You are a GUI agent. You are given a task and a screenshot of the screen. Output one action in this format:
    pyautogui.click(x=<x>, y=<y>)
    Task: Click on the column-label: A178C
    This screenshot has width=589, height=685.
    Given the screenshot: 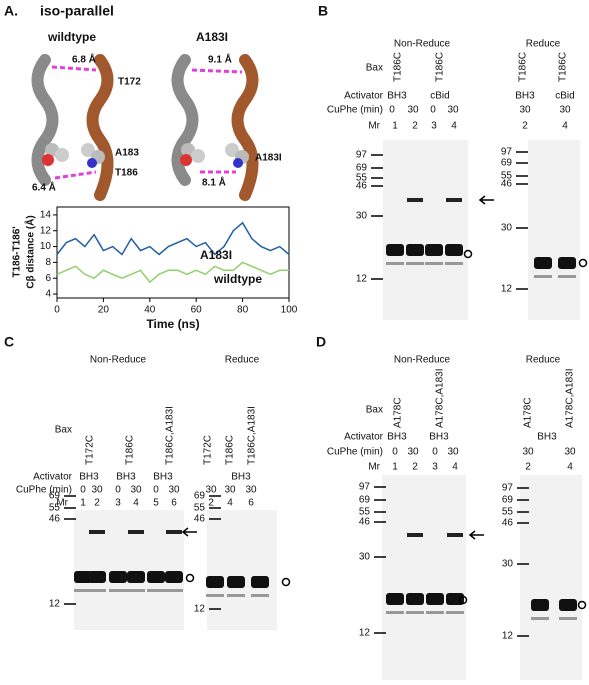 What is the action you would take?
    pyautogui.click(x=398, y=412)
    